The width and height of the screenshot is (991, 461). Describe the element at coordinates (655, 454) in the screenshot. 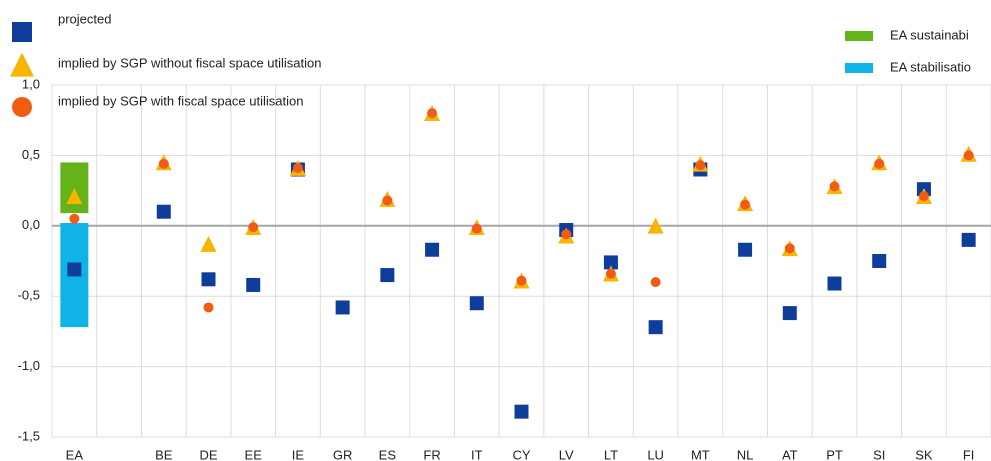

I see `x-tick-label: LU` at that location.